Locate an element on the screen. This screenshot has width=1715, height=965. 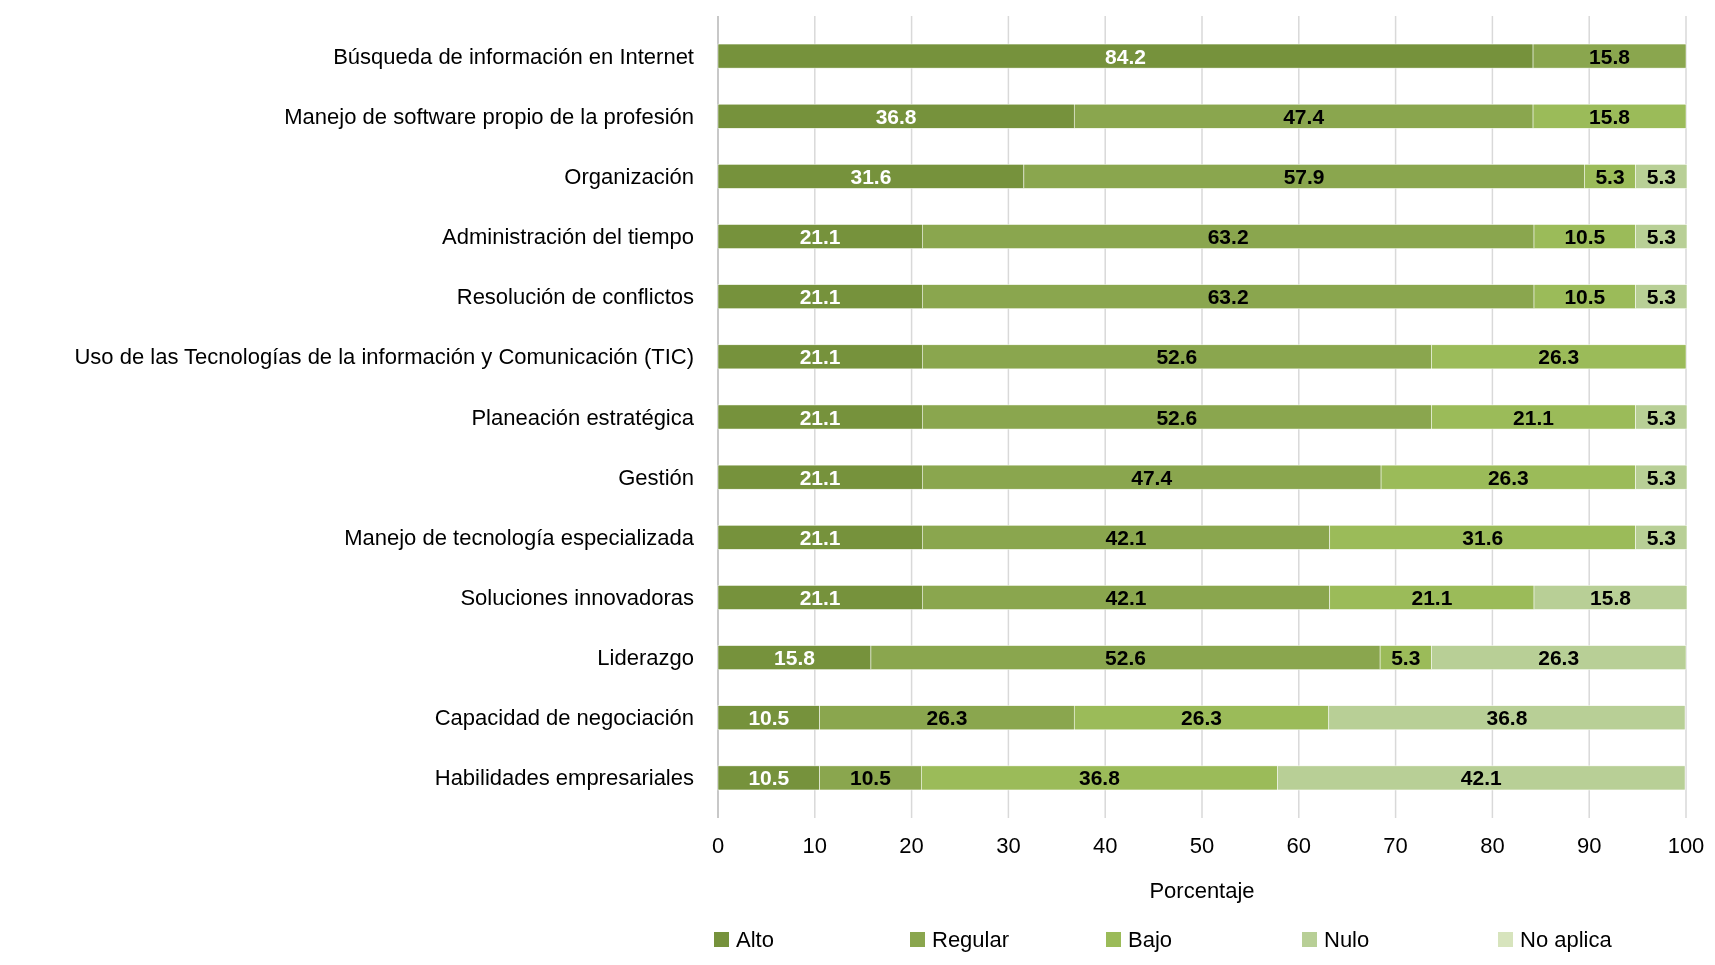
y-tick-label: Administración del tiempo is located at coordinates (568, 237).